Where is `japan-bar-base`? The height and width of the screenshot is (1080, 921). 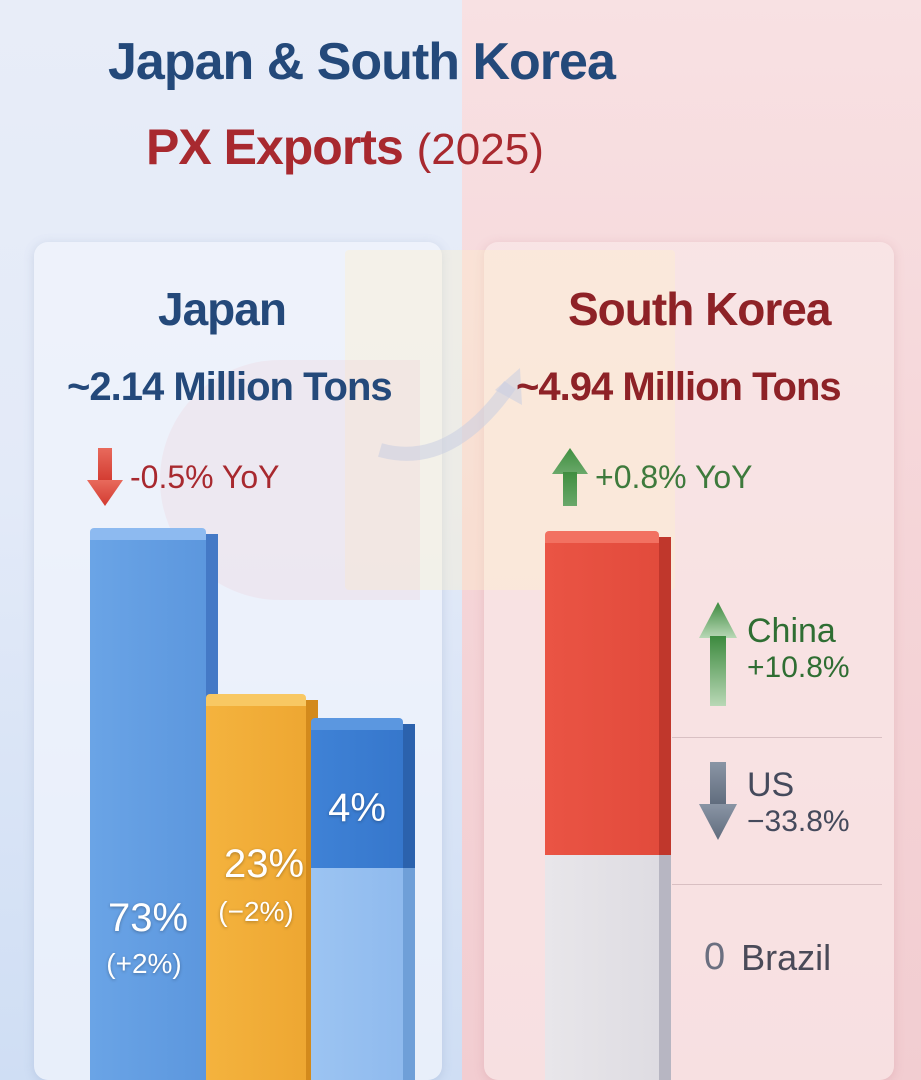
japan-bar-base is located at coordinates (363, 974).